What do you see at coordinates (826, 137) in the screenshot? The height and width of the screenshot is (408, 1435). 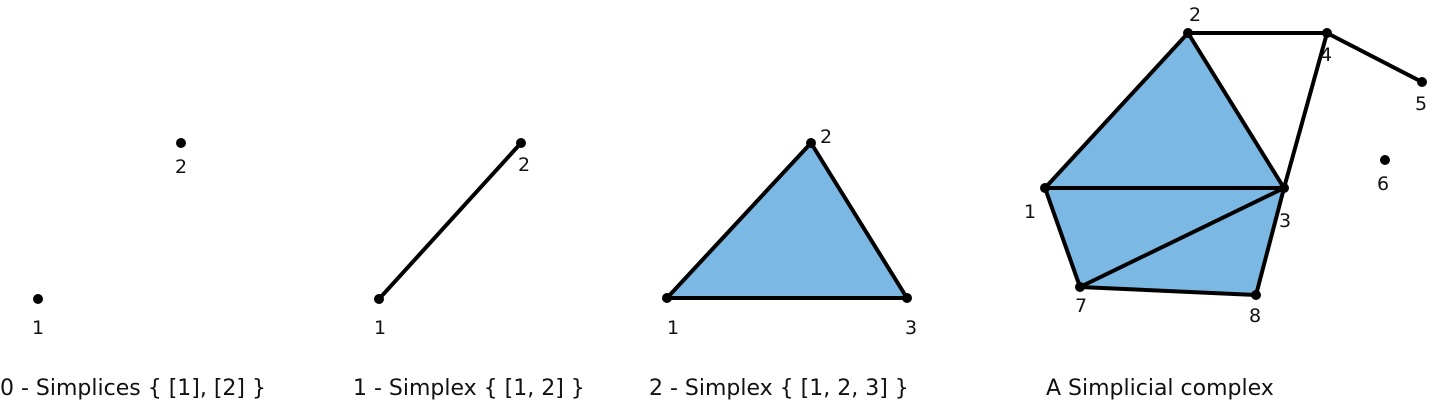 I see `p2-vertex-label-2: 2` at bounding box center [826, 137].